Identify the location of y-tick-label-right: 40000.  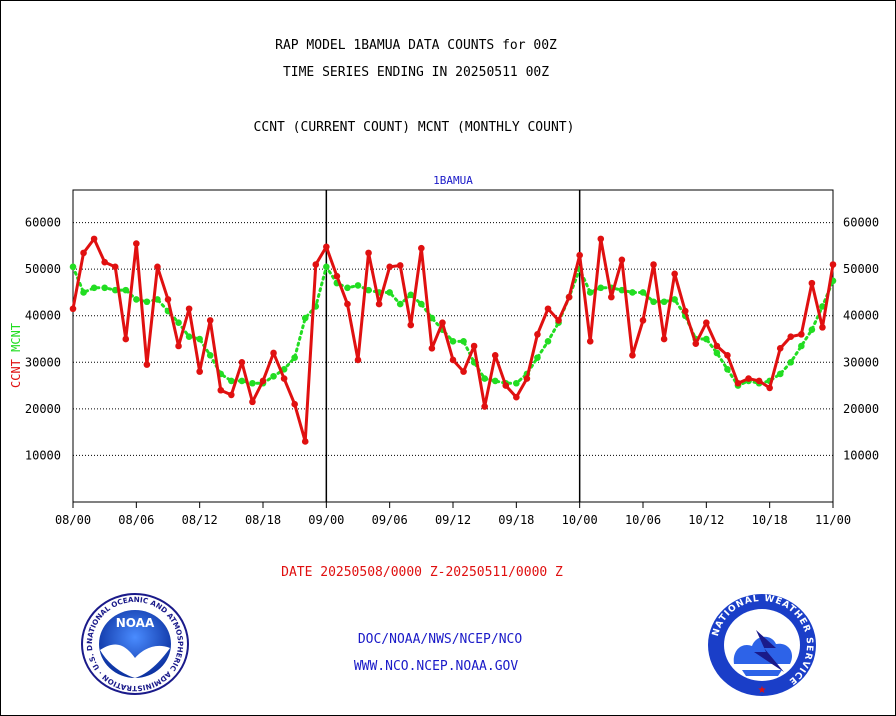
(861, 316).